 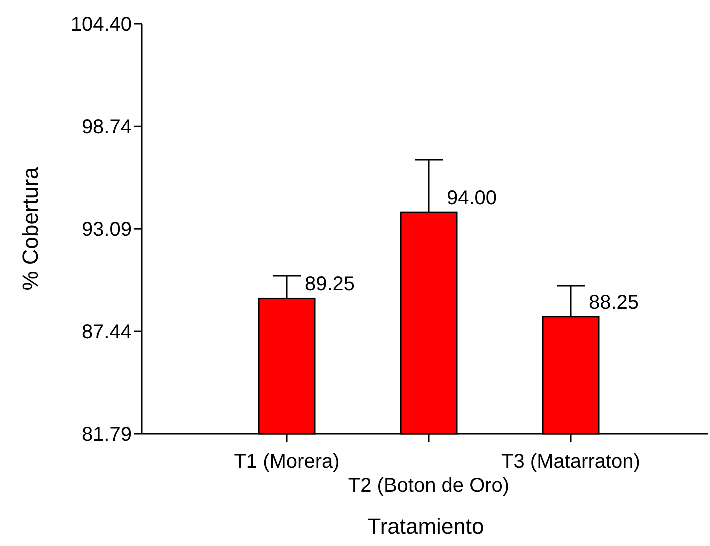 What do you see at coordinates (107, 333) in the screenshot?
I see `y-tick-label: 87.44` at bounding box center [107, 333].